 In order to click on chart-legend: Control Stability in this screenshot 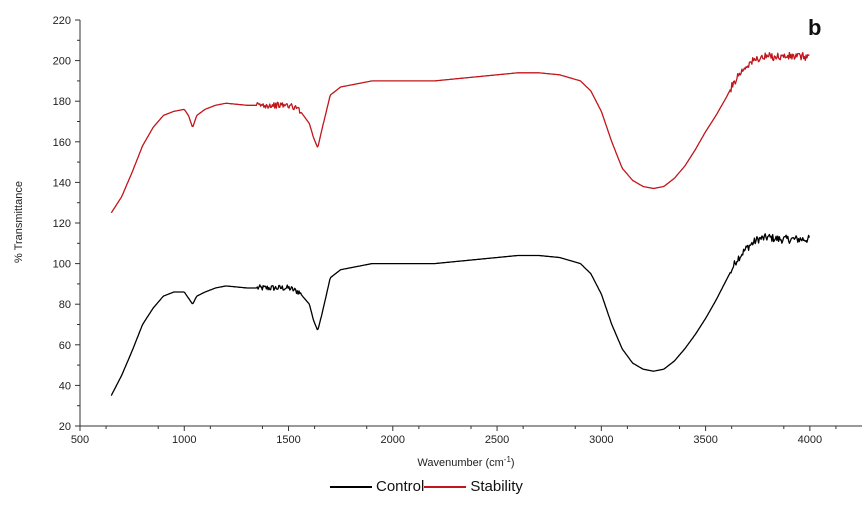, I will do `click(426, 486)`.